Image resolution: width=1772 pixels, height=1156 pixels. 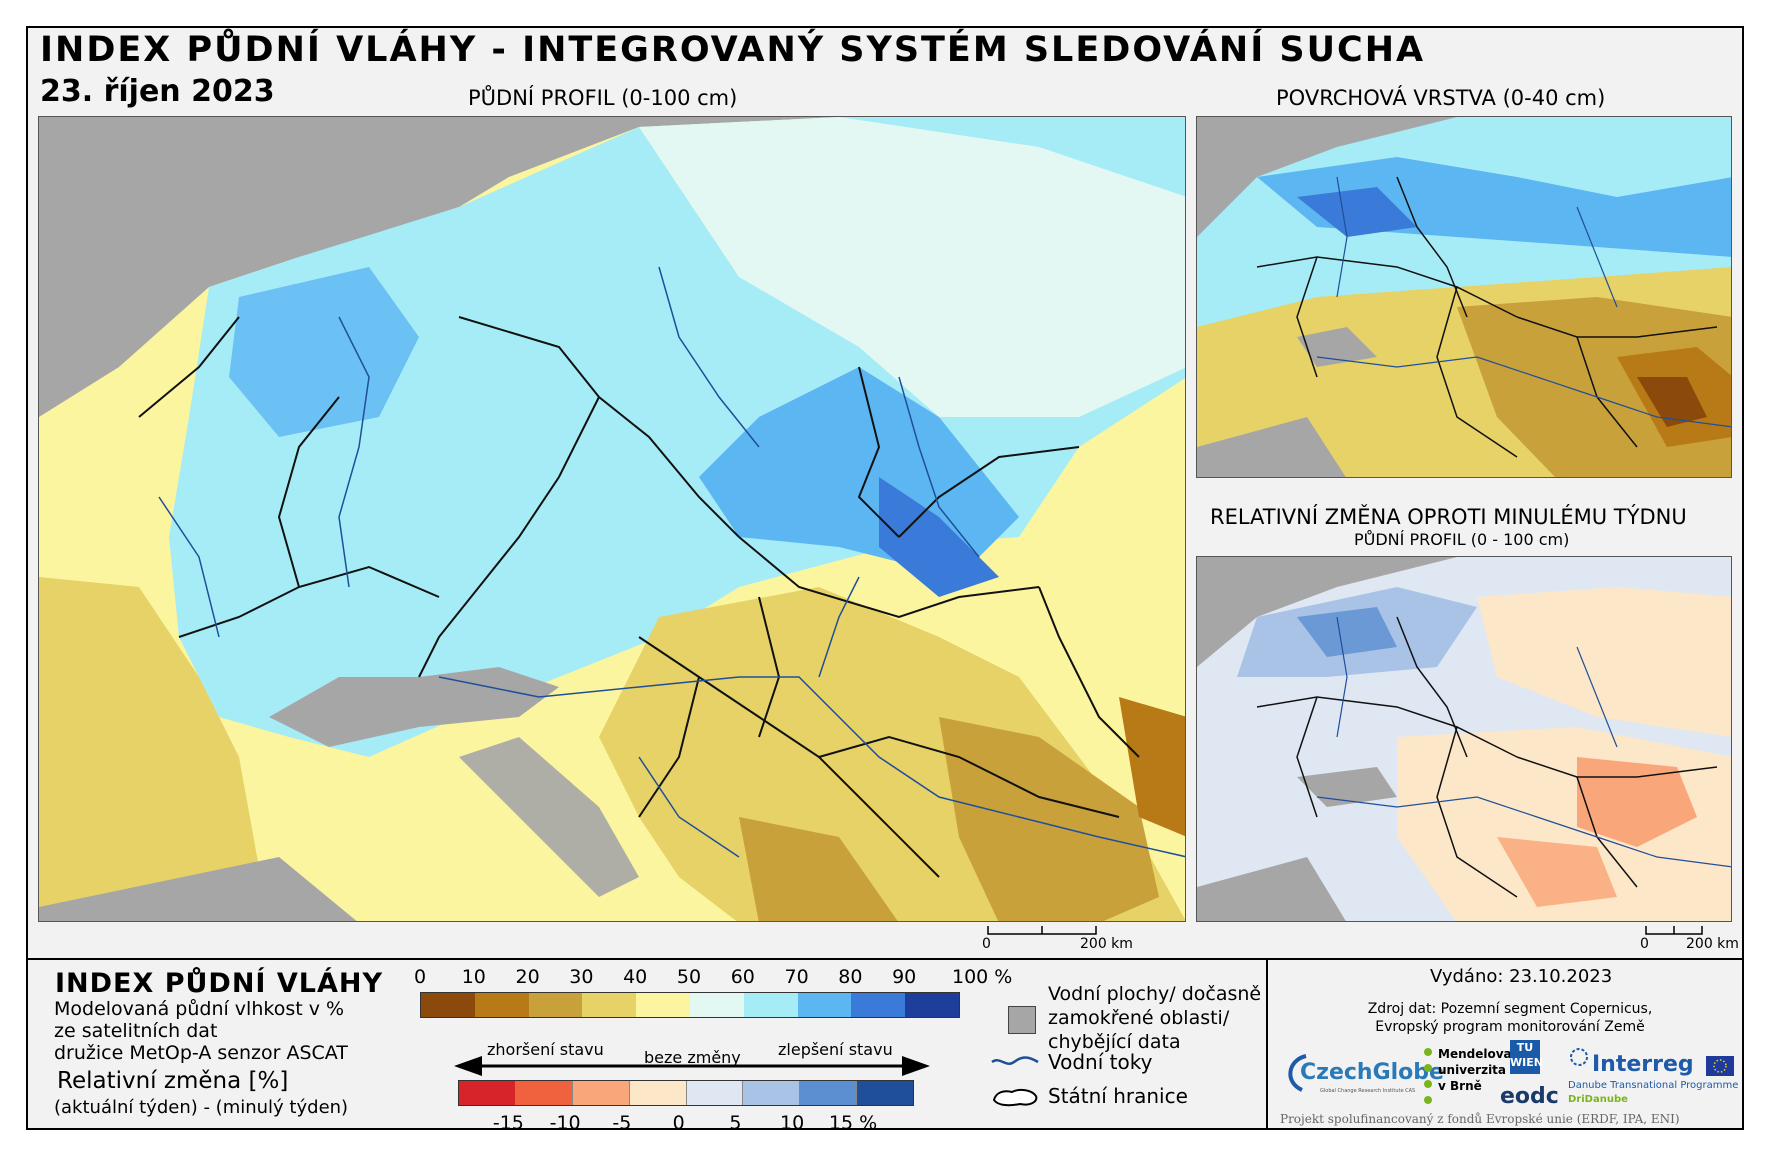 I want to click on czechglobe-subtext: Global Change Research Institute CAS, so click(x=1368, y=1091).